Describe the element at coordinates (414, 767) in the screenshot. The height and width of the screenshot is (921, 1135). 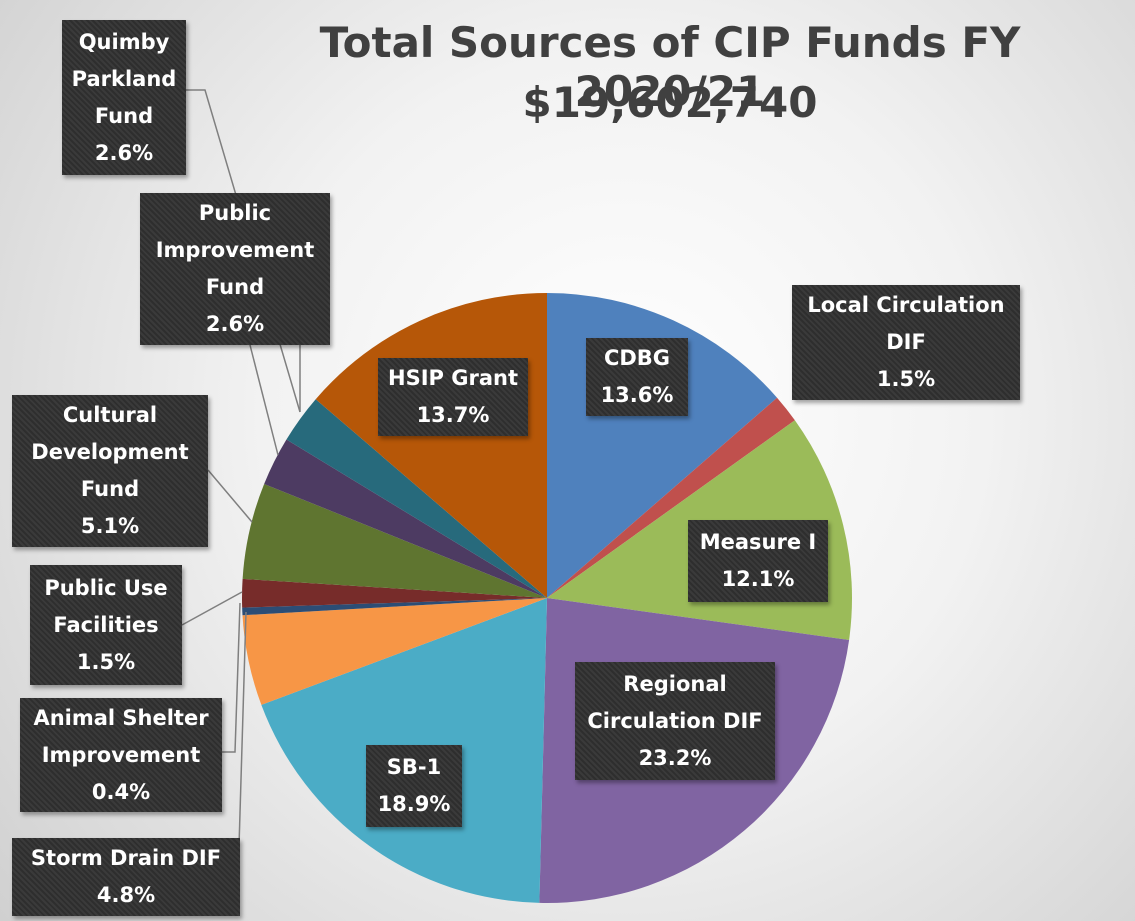
I see `label-name: SB-1` at that location.